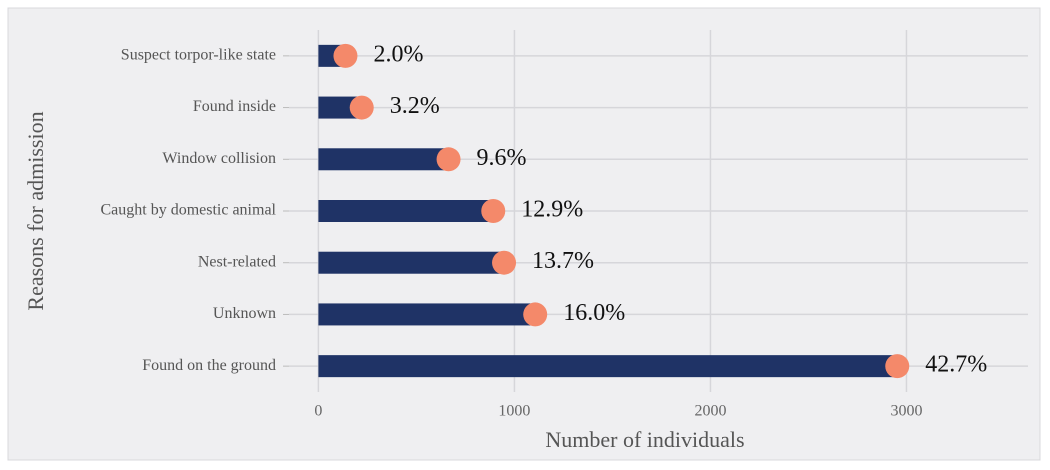  What do you see at coordinates (415, 106) in the screenshot?
I see `value-label: 3.2%` at bounding box center [415, 106].